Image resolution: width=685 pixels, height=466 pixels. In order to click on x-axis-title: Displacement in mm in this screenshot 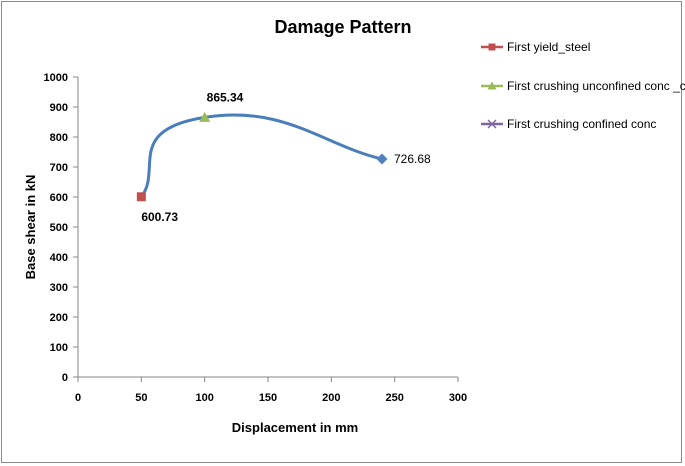, I will do `click(295, 427)`.